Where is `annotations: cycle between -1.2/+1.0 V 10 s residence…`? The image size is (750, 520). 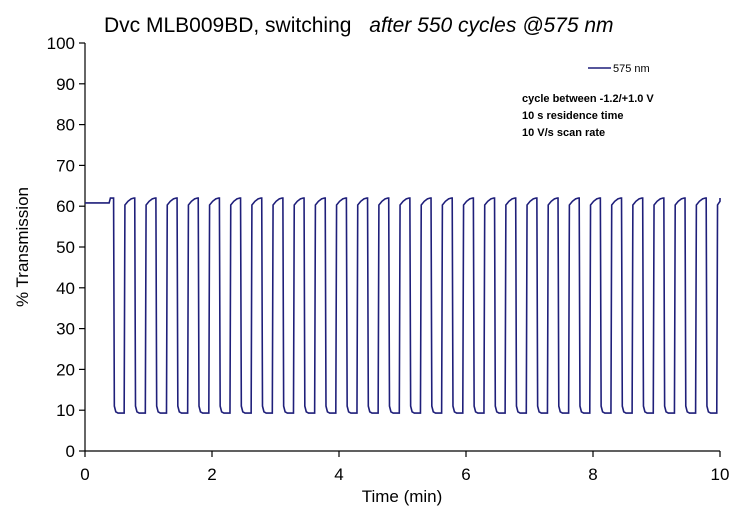 annotations: cycle between -1.2/+1.0 V 10 s residence… is located at coordinates (588, 116).